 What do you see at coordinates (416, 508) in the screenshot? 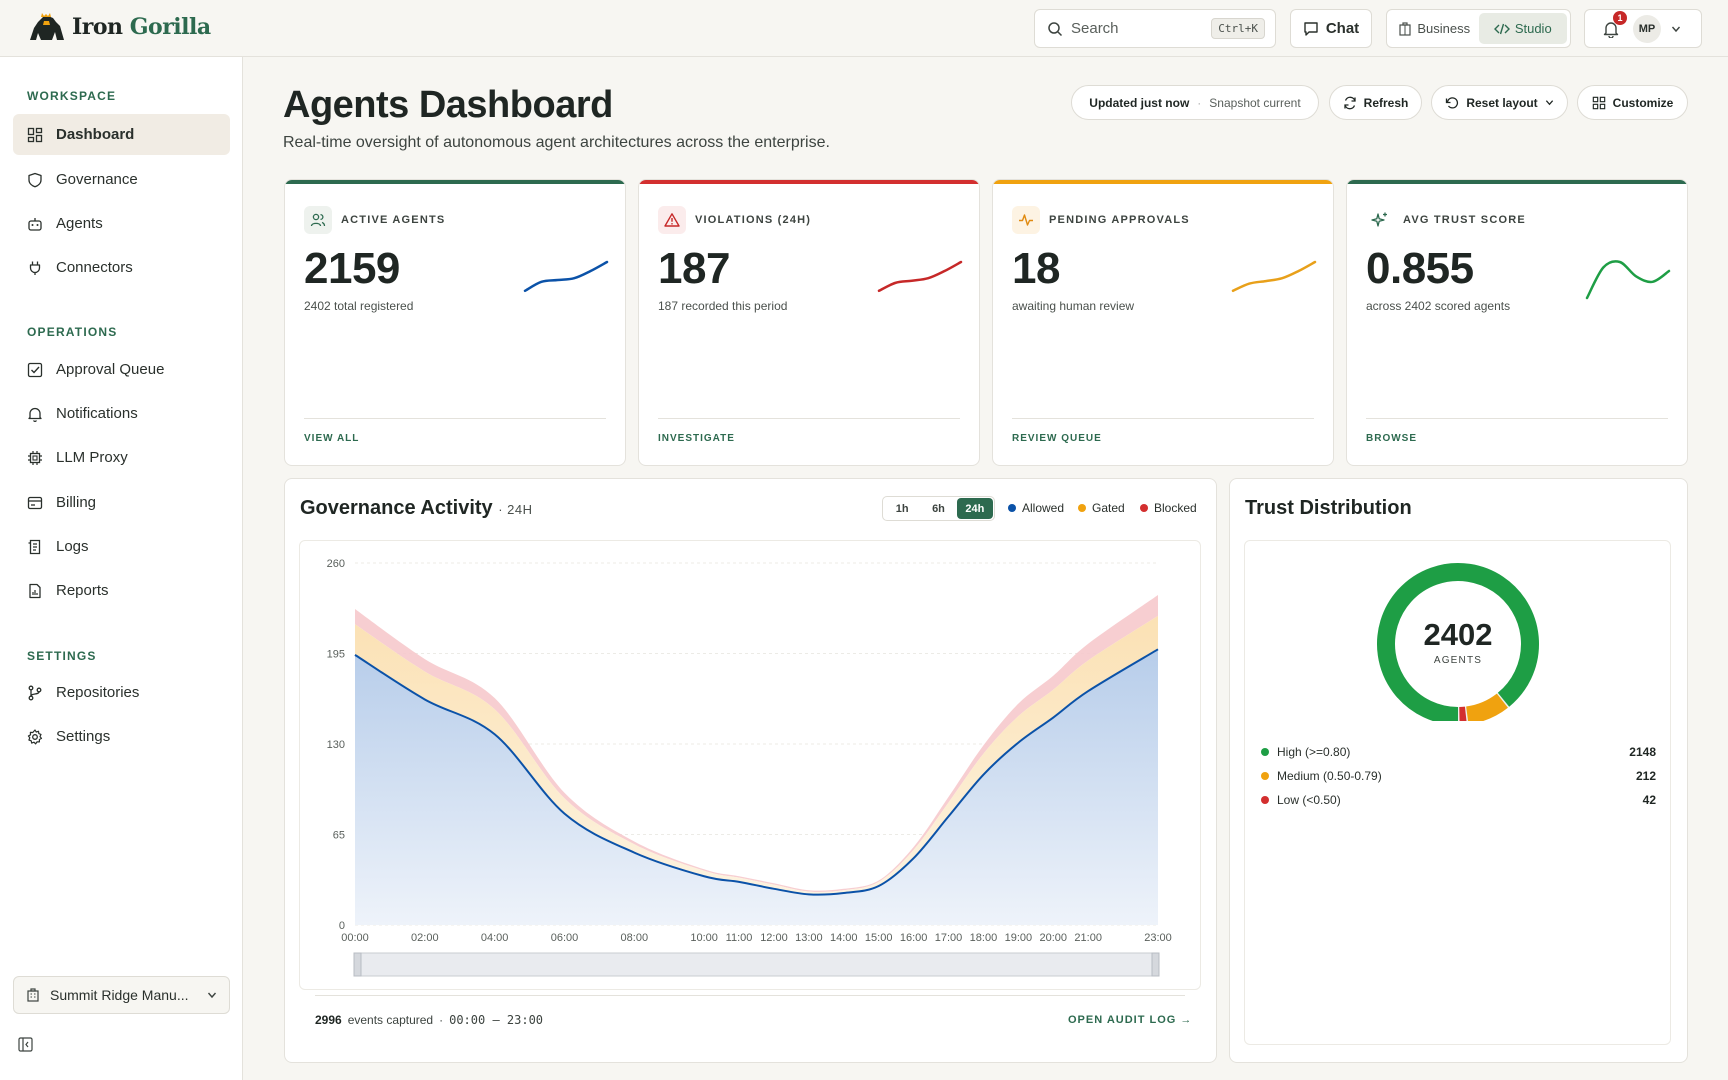
I see `governance-activity-title: Governance Activity · 24H` at bounding box center [416, 508].